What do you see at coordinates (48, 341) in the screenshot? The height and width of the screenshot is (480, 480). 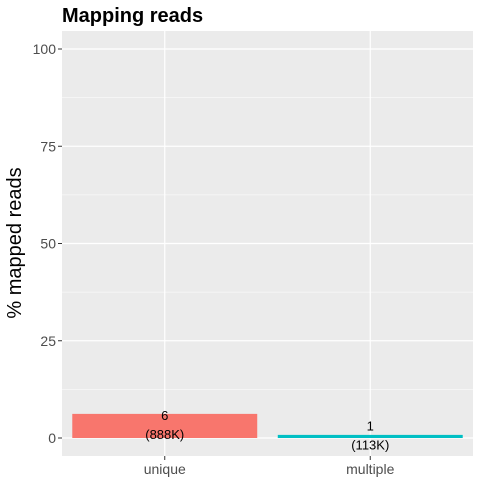 I see `y-tick-label: 25` at bounding box center [48, 341].